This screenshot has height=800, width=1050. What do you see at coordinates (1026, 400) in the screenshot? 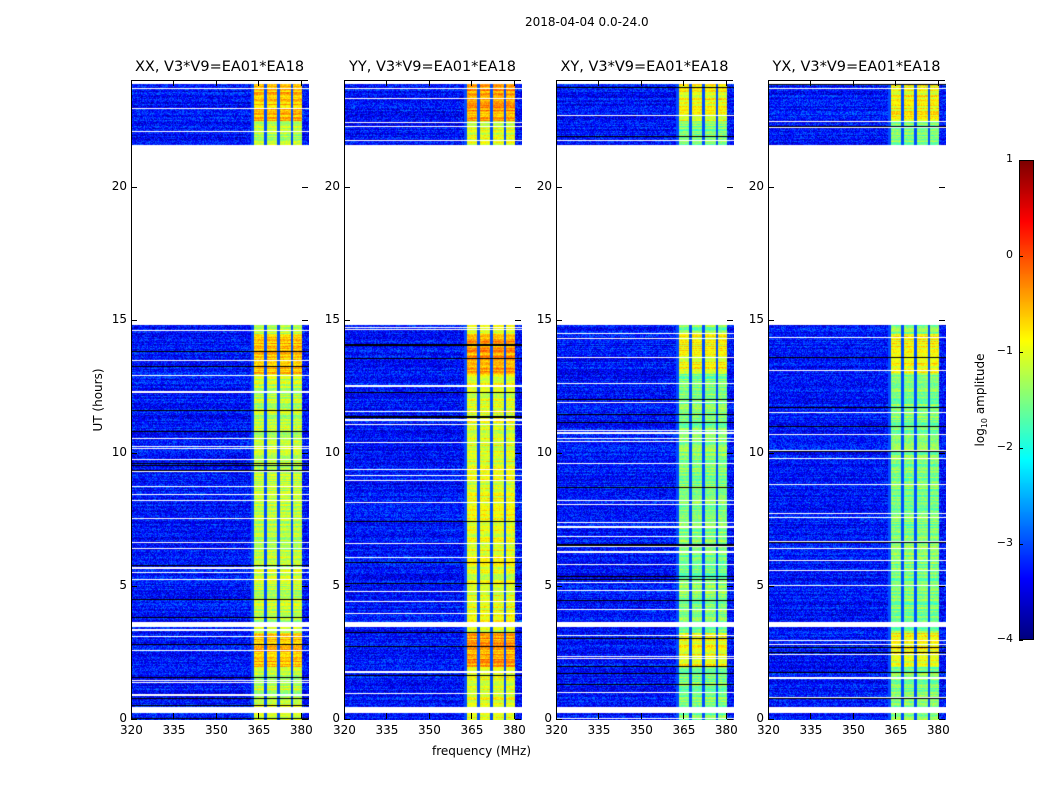
I see `colorbar-gradient` at bounding box center [1026, 400].